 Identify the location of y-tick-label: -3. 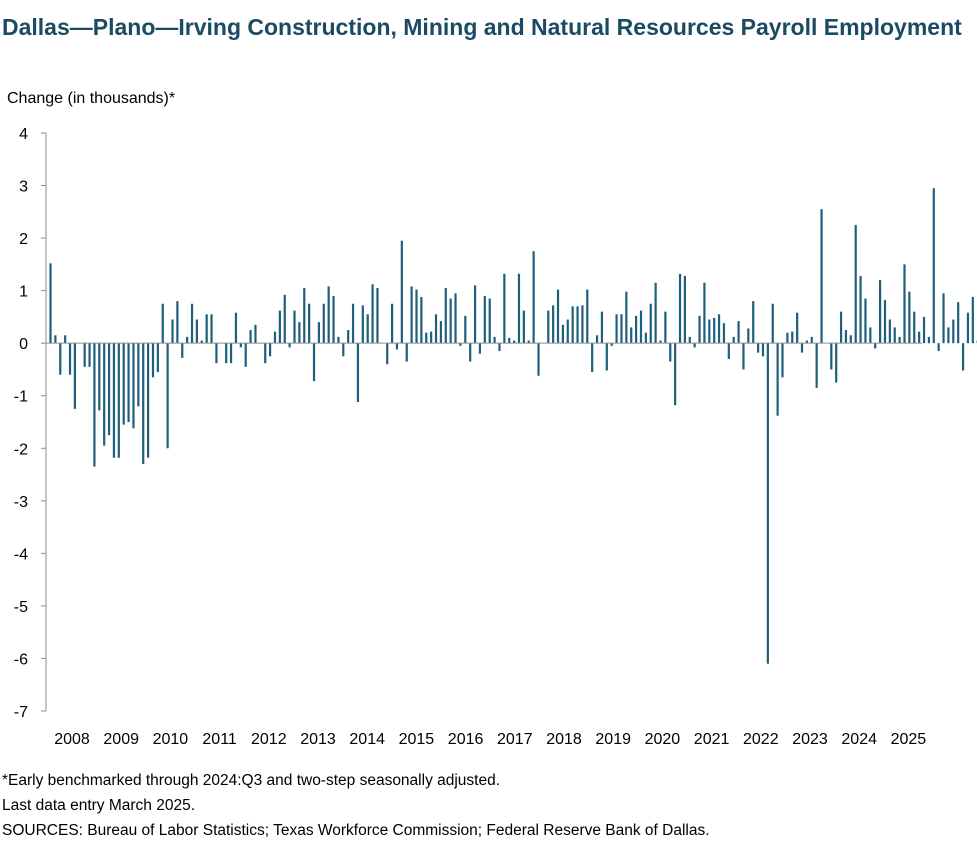
(21, 502).